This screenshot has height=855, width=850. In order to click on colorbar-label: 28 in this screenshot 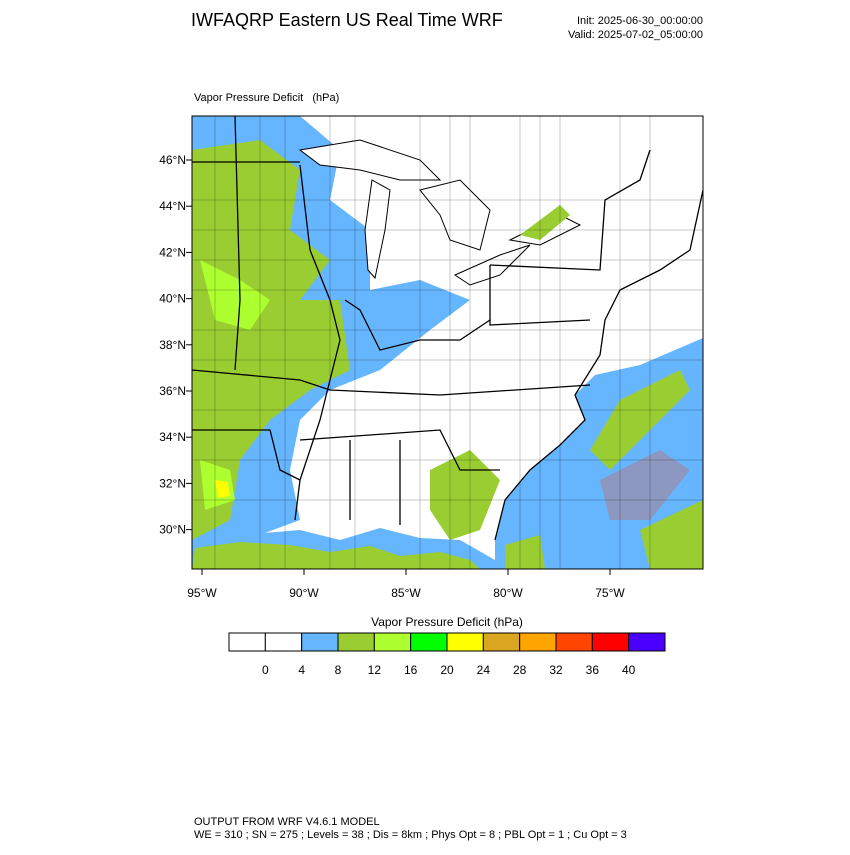, I will do `click(520, 670)`.